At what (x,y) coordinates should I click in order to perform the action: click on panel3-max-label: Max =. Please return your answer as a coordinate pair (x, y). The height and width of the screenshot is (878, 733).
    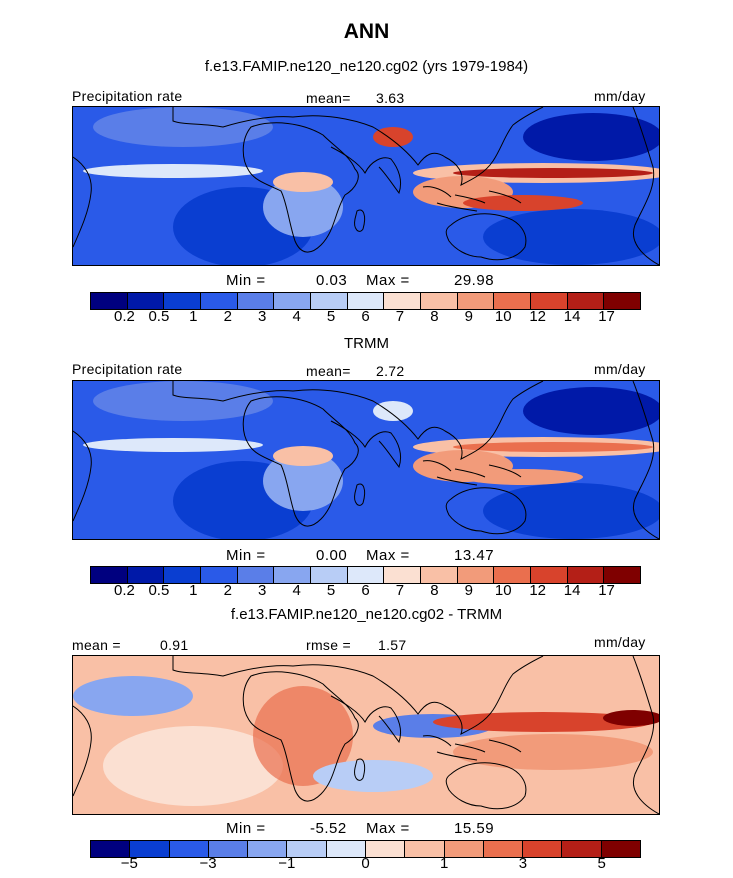
    Looking at the image, I should click on (388, 828).